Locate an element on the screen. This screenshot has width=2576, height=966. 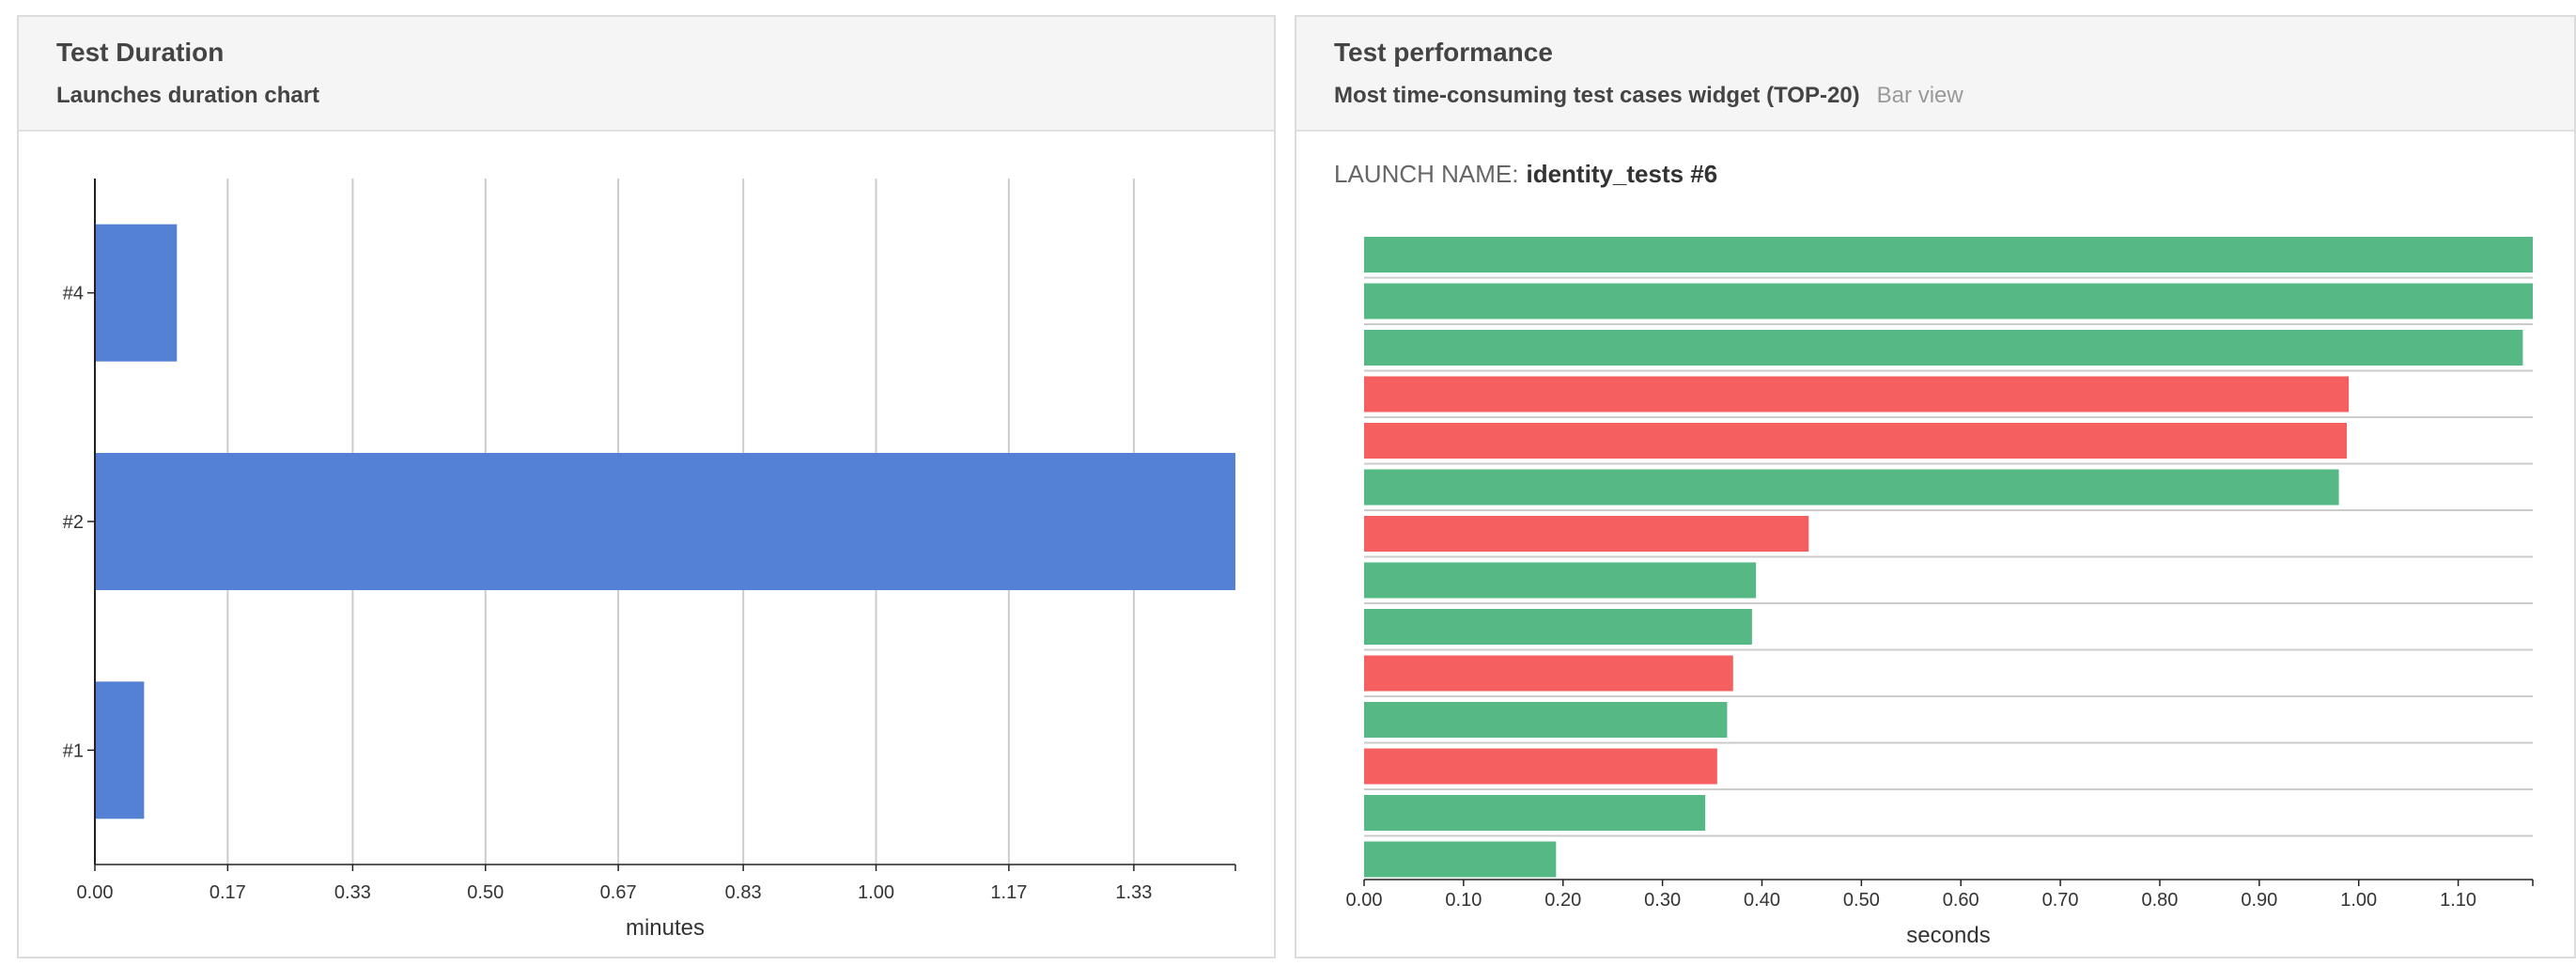
widget-subtitle: Launches duration chart is located at coordinates (188, 95).